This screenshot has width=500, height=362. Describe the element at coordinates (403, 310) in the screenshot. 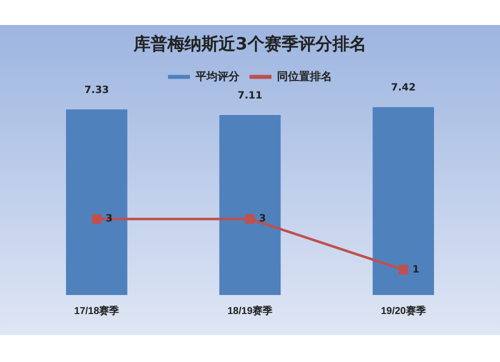

I see `x-tick-label: 19/20赛季` at that location.